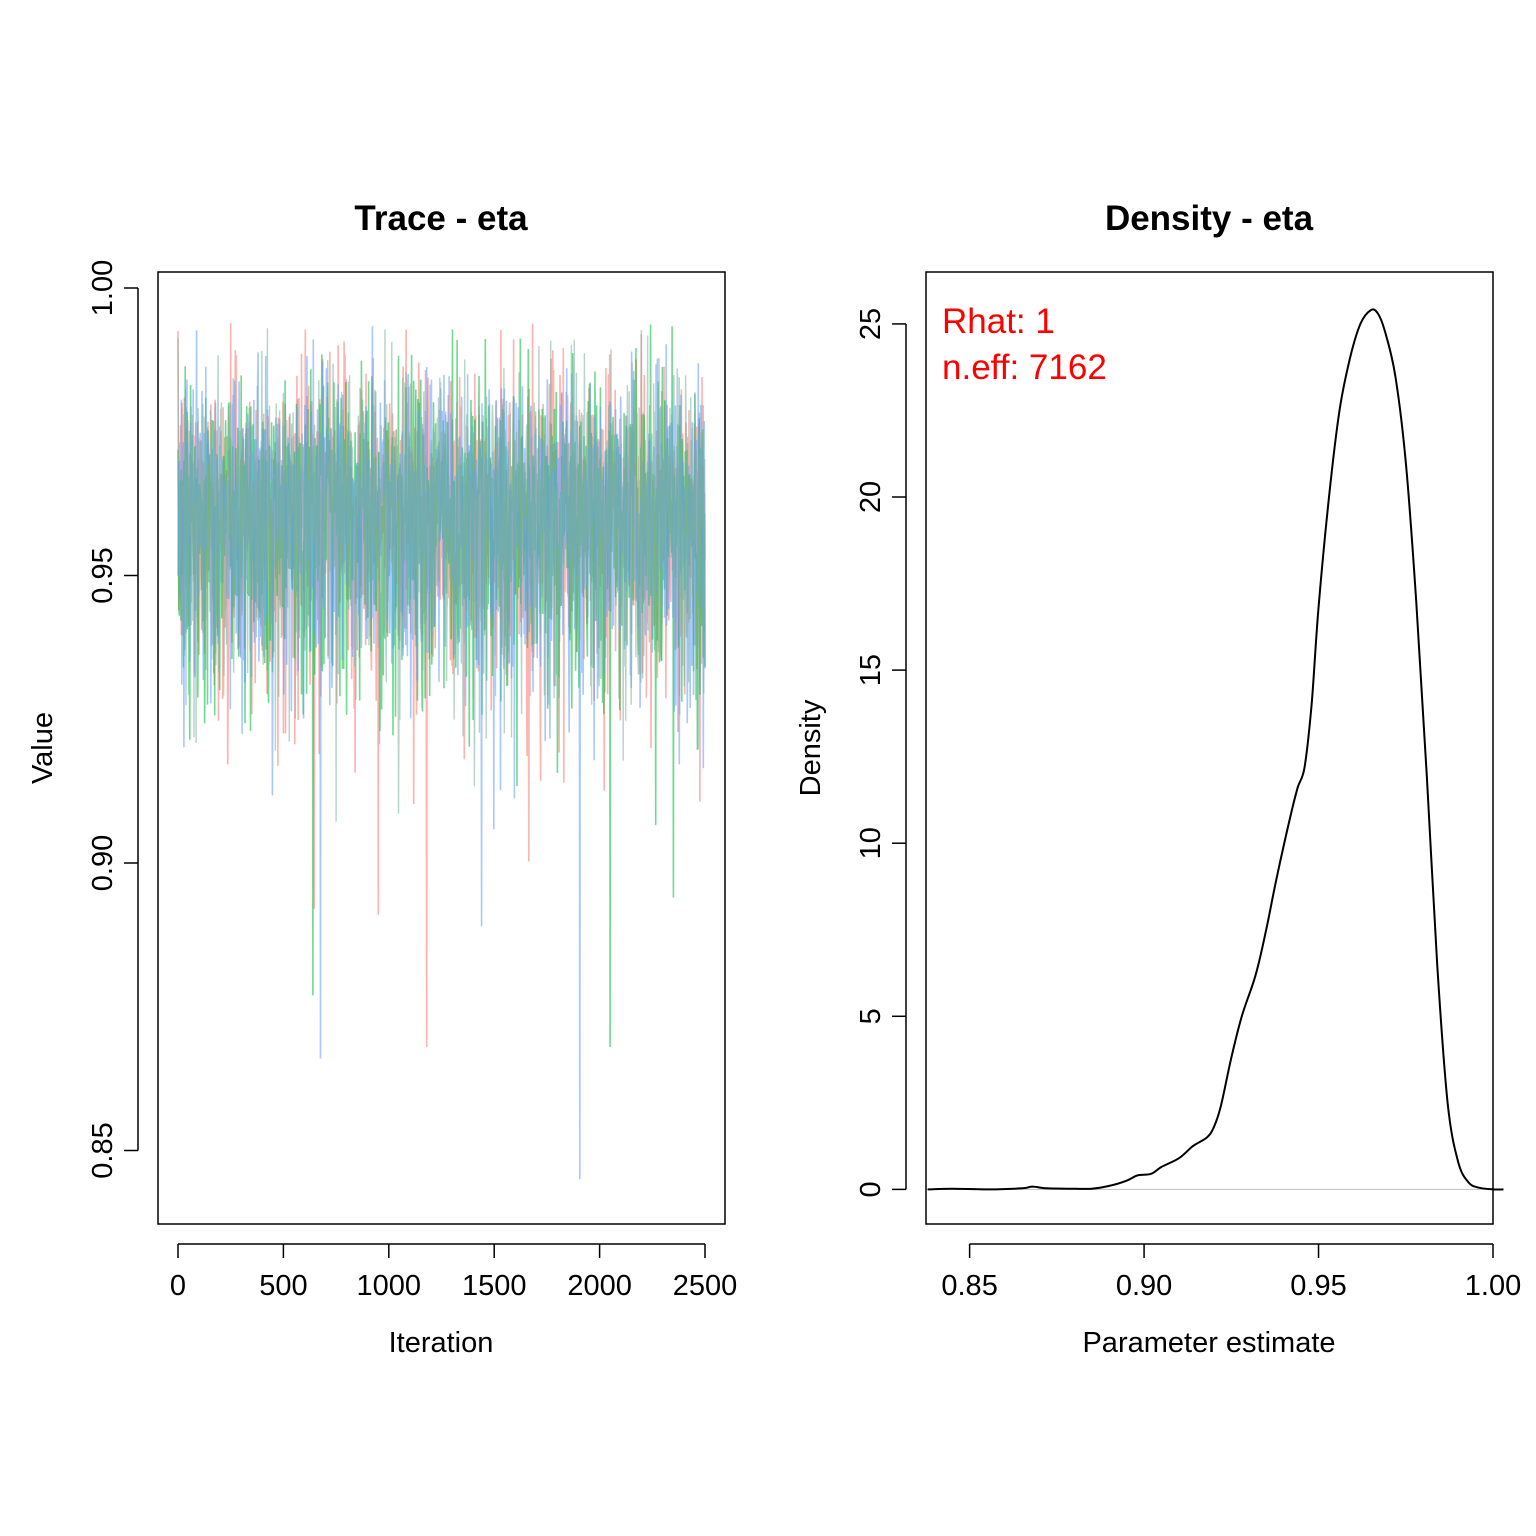 This screenshot has width=1536, height=1536. What do you see at coordinates (103, 575) in the screenshot?
I see `trace-y-tick-label: 0.95` at bounding box center [103, 575].